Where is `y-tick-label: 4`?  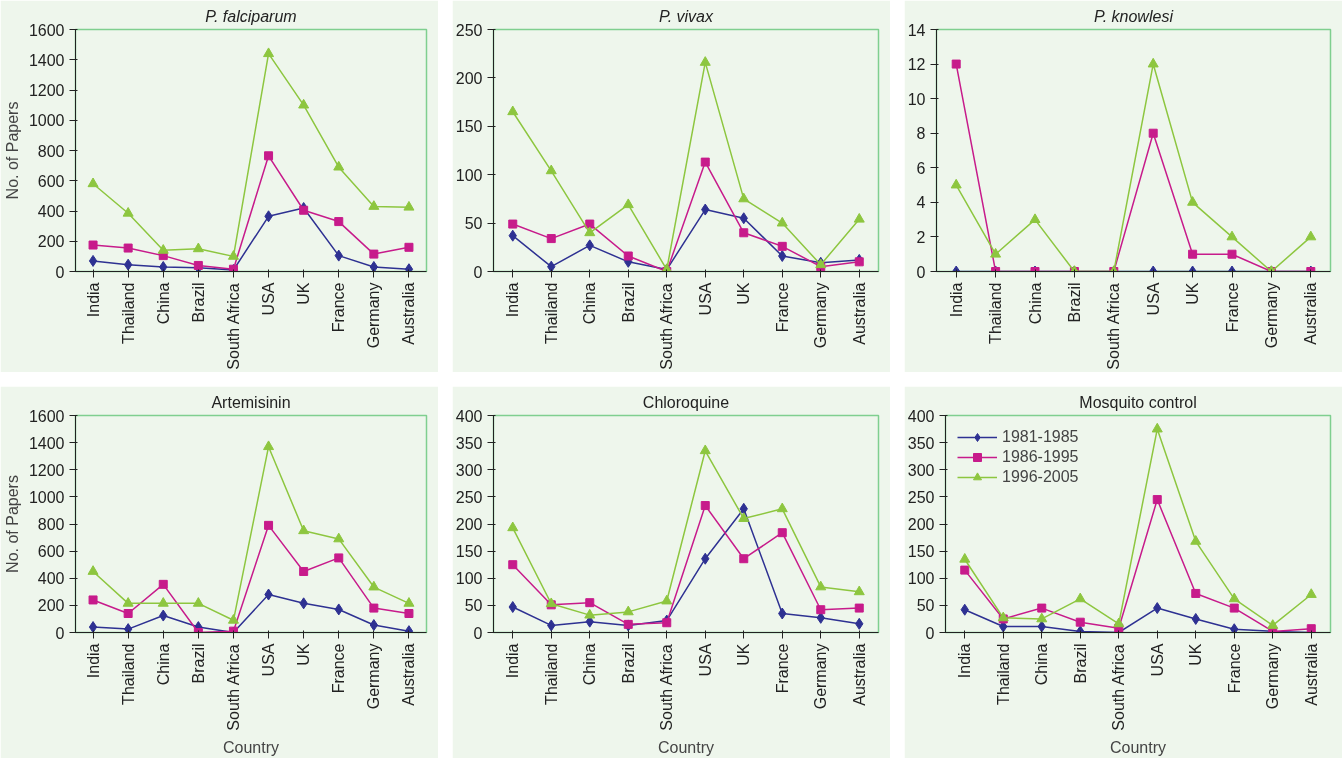
y-tick-label: 4 is located at coordinates (921, 203).